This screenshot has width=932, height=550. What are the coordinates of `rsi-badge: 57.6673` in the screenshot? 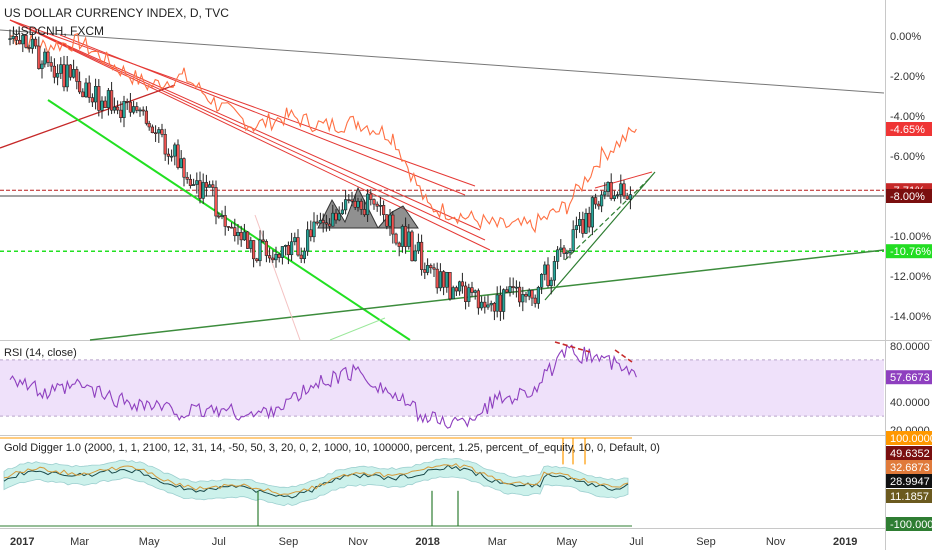 It's located at (909, 377).